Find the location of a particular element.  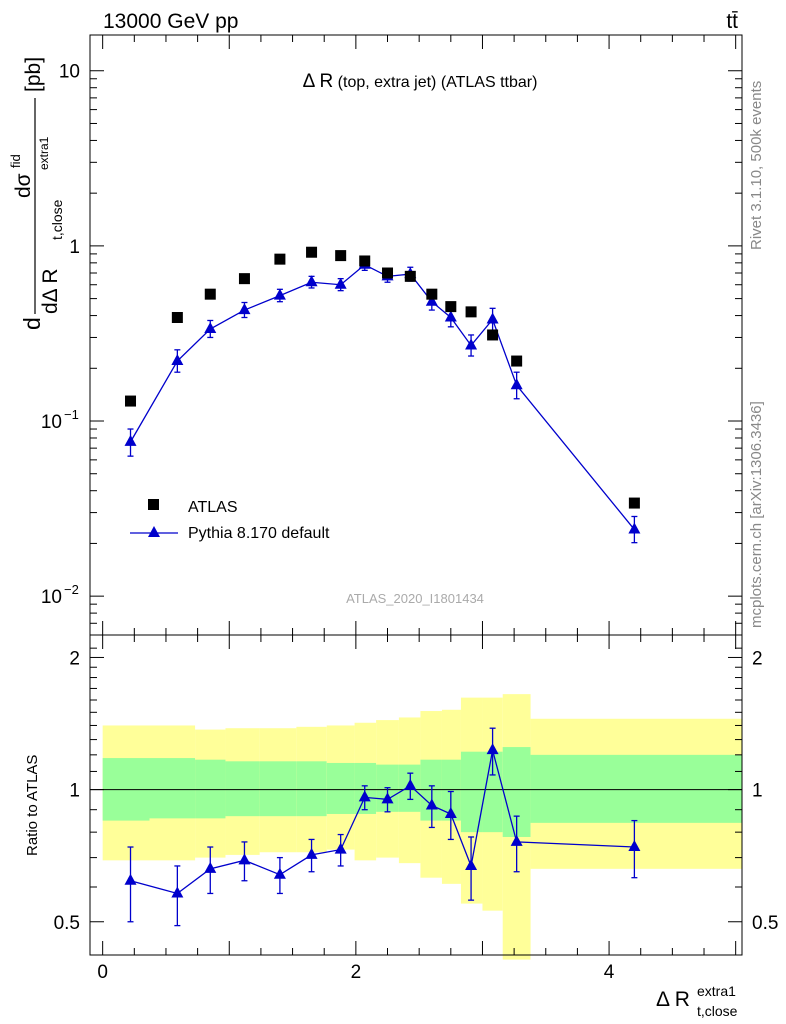

x-tick-label: 4 is located at coordinates (609, 972).